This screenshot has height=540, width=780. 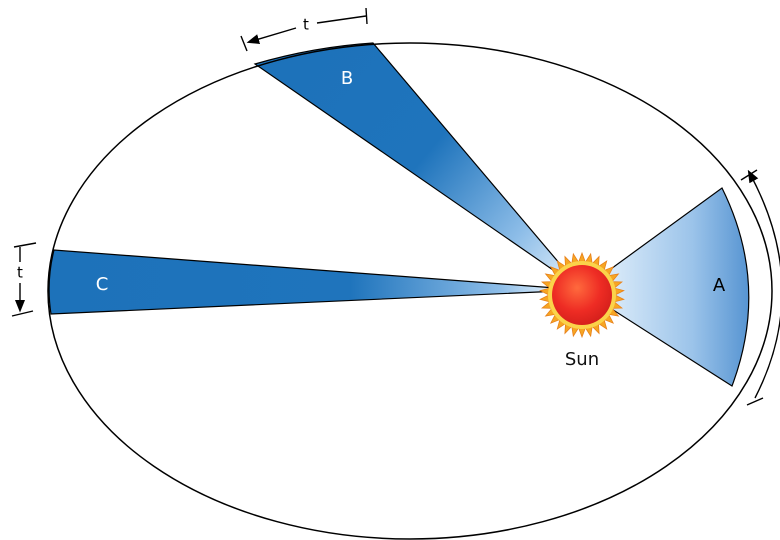 What do you see at coordinates (102, 284) in the screenshot?
I see `sector-c-label: C` at bounding box center [102, 284].